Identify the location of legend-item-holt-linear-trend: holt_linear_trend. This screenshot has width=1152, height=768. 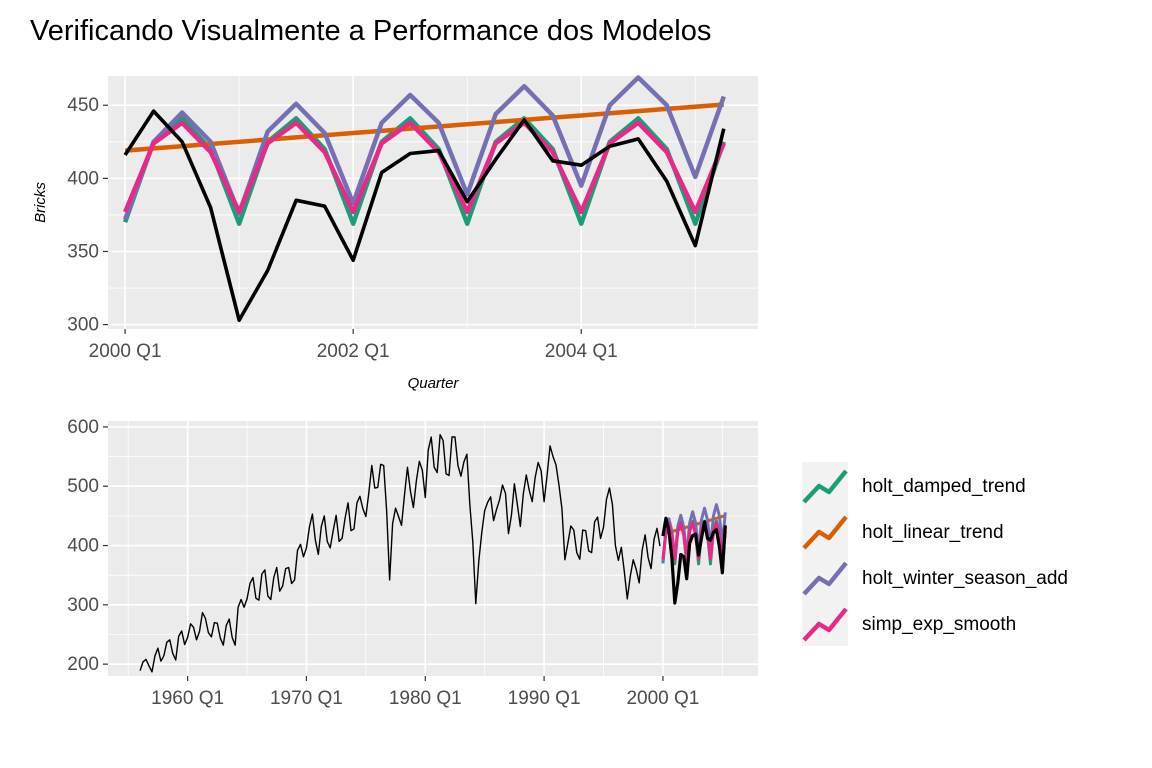
(903, 531).